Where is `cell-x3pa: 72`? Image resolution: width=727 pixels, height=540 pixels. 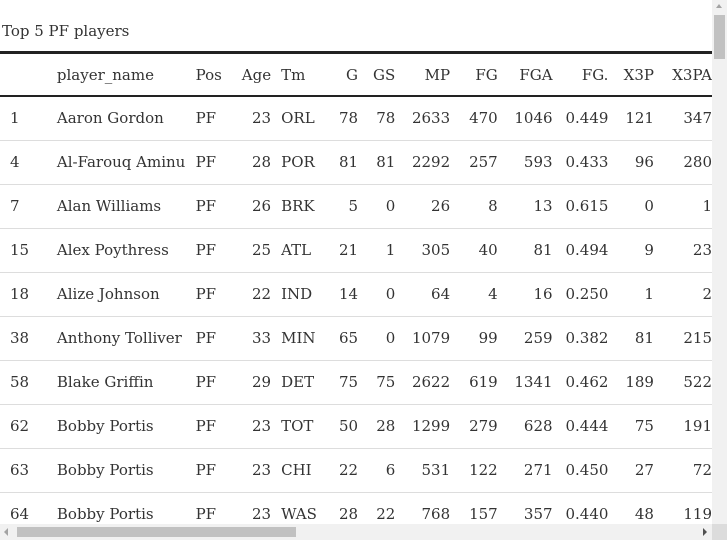 cell-x3pa: 72 is located at coordinates (682, 470).